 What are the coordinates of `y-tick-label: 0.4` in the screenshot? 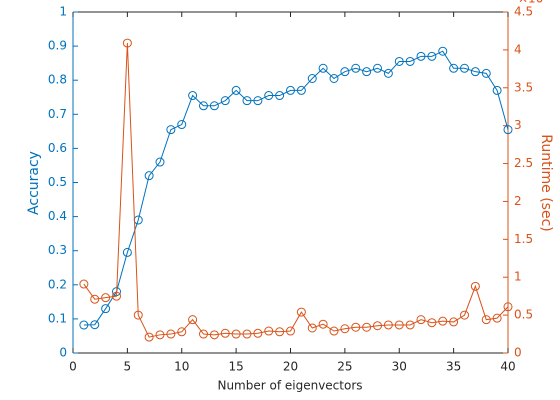 It's located at (57, 216).